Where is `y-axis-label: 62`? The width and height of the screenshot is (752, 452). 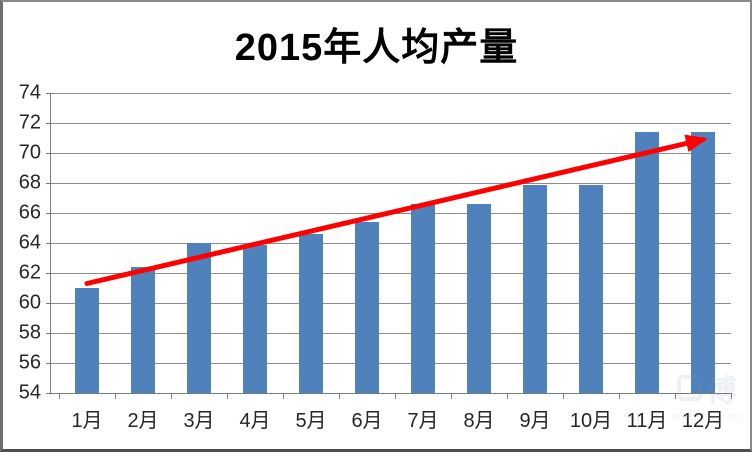
y-axis-label: 62 is located at coordinates (29, 272).